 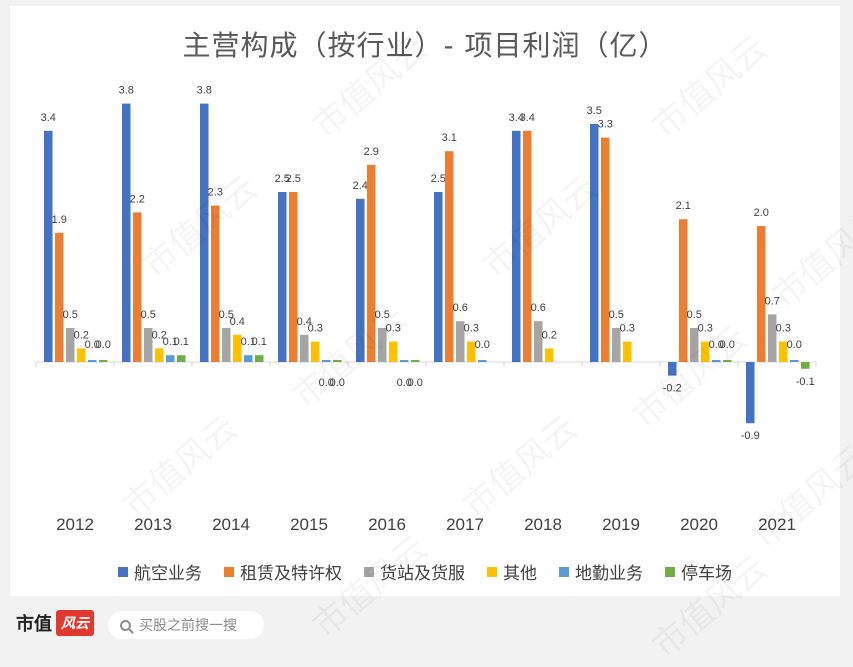 What do you see at coordinates (538, 308) in the screenshot?
I see `data-label-2018-s2: 0.6` at bounding box center [538, 308].